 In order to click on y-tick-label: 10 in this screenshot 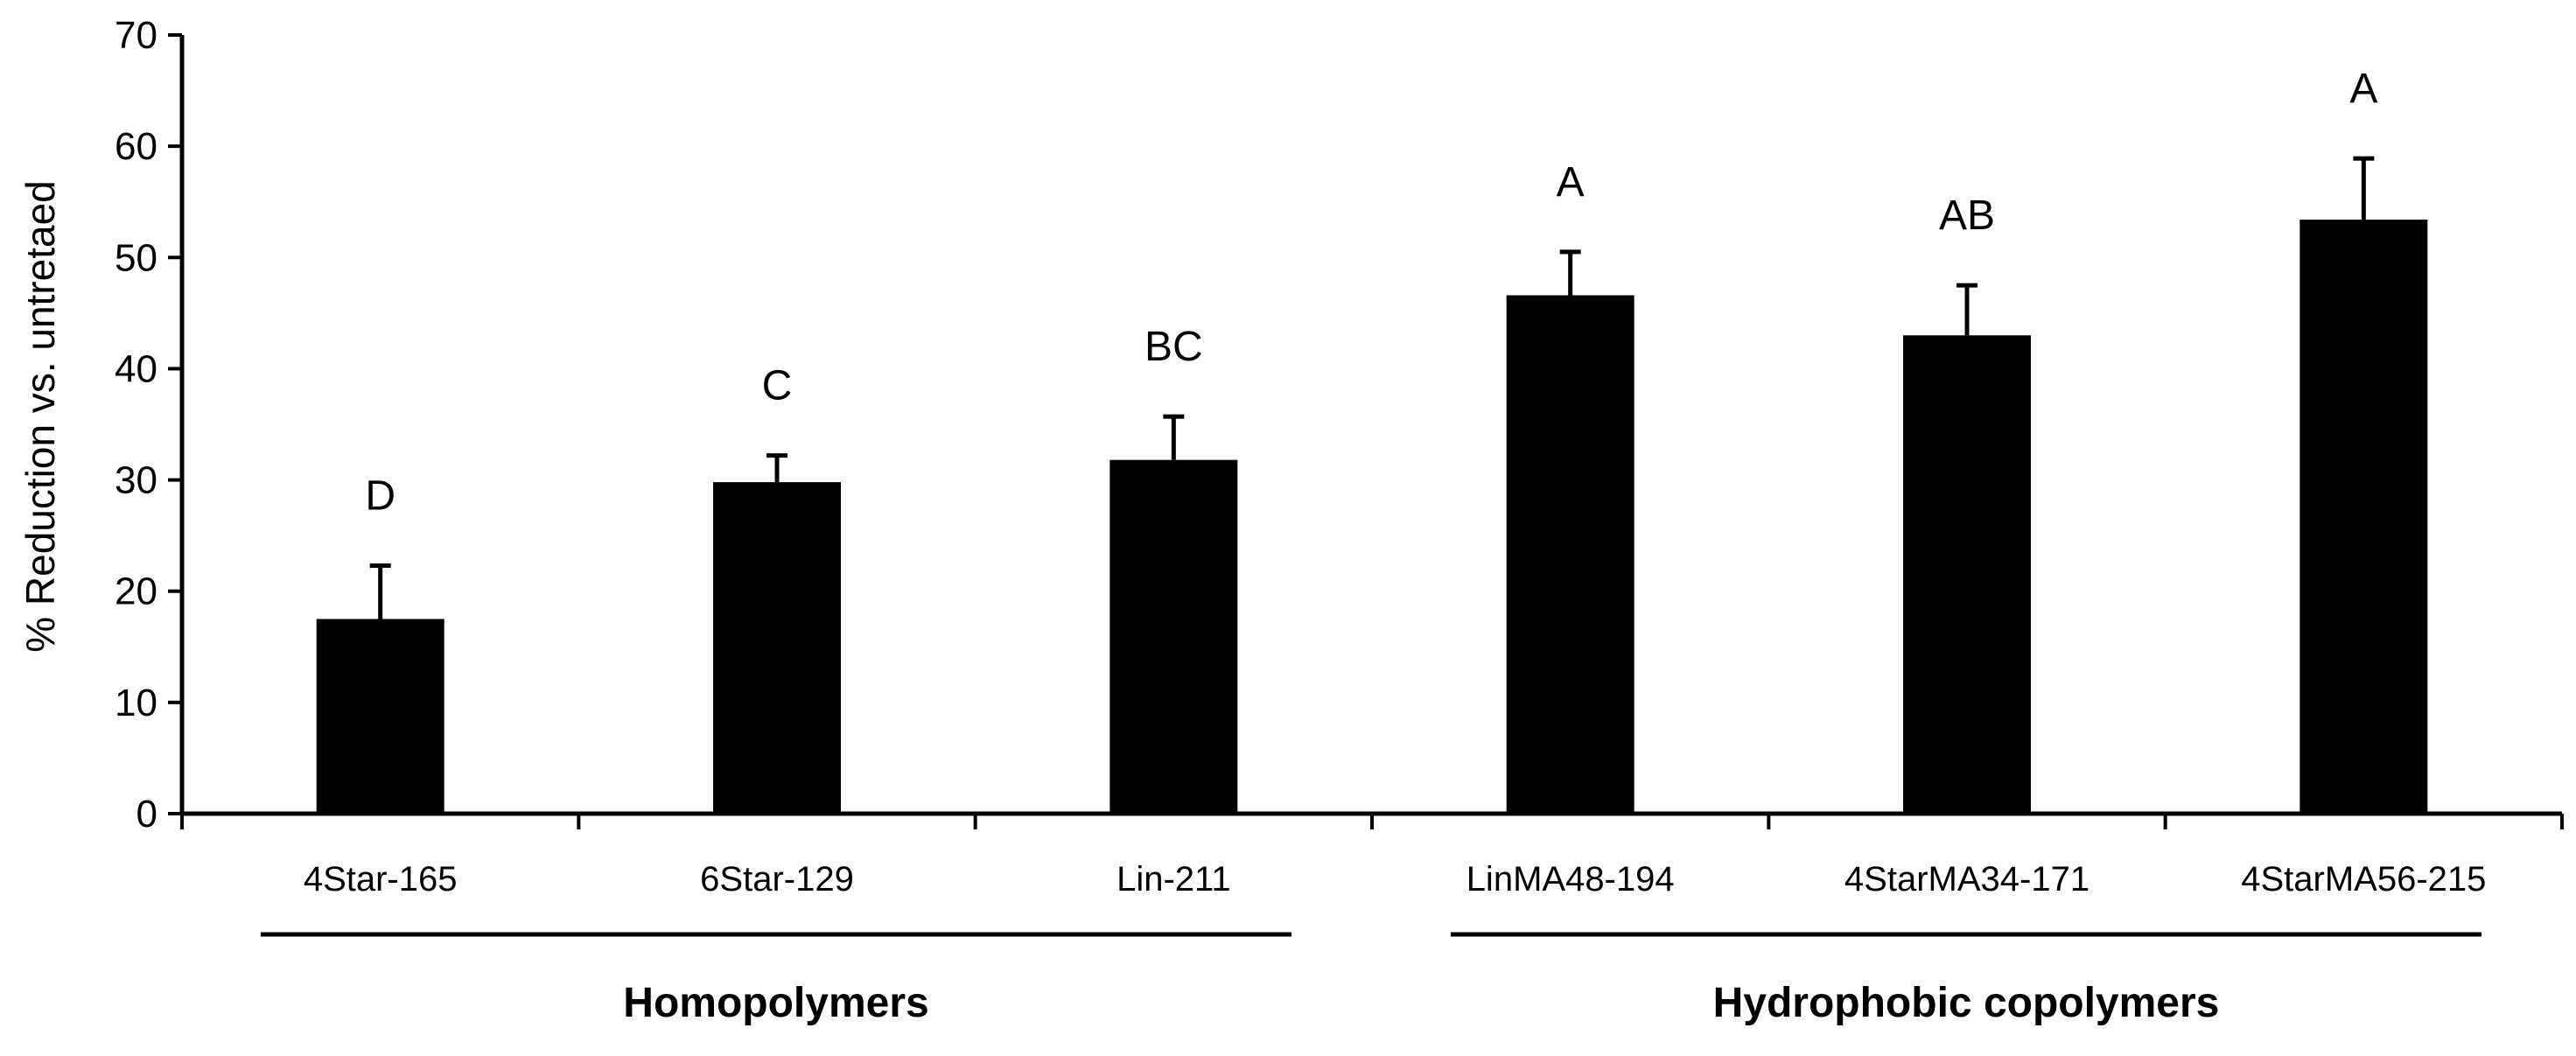, I will do `click(136, 703)`.